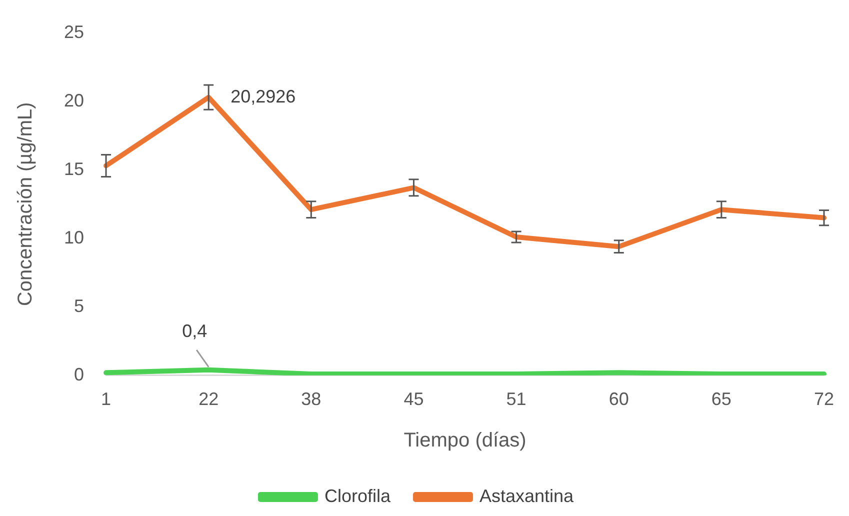 The image size is (849, 516). I want to click on x-tick-label: 60, so click(618, 399).